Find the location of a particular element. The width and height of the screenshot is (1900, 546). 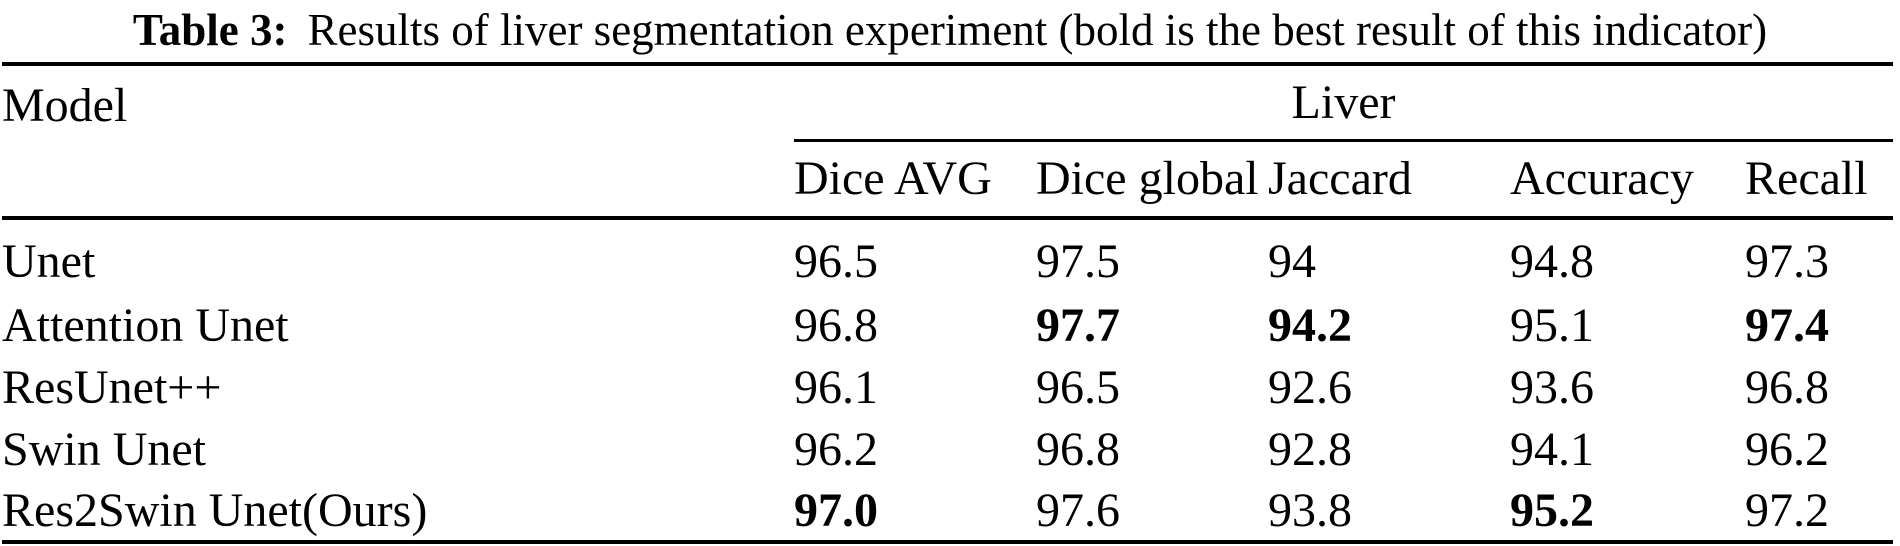

table-row: ResUnet++ 96.1 96.5 92.6 93.6 96.8 is located at coordinates (947, 387).